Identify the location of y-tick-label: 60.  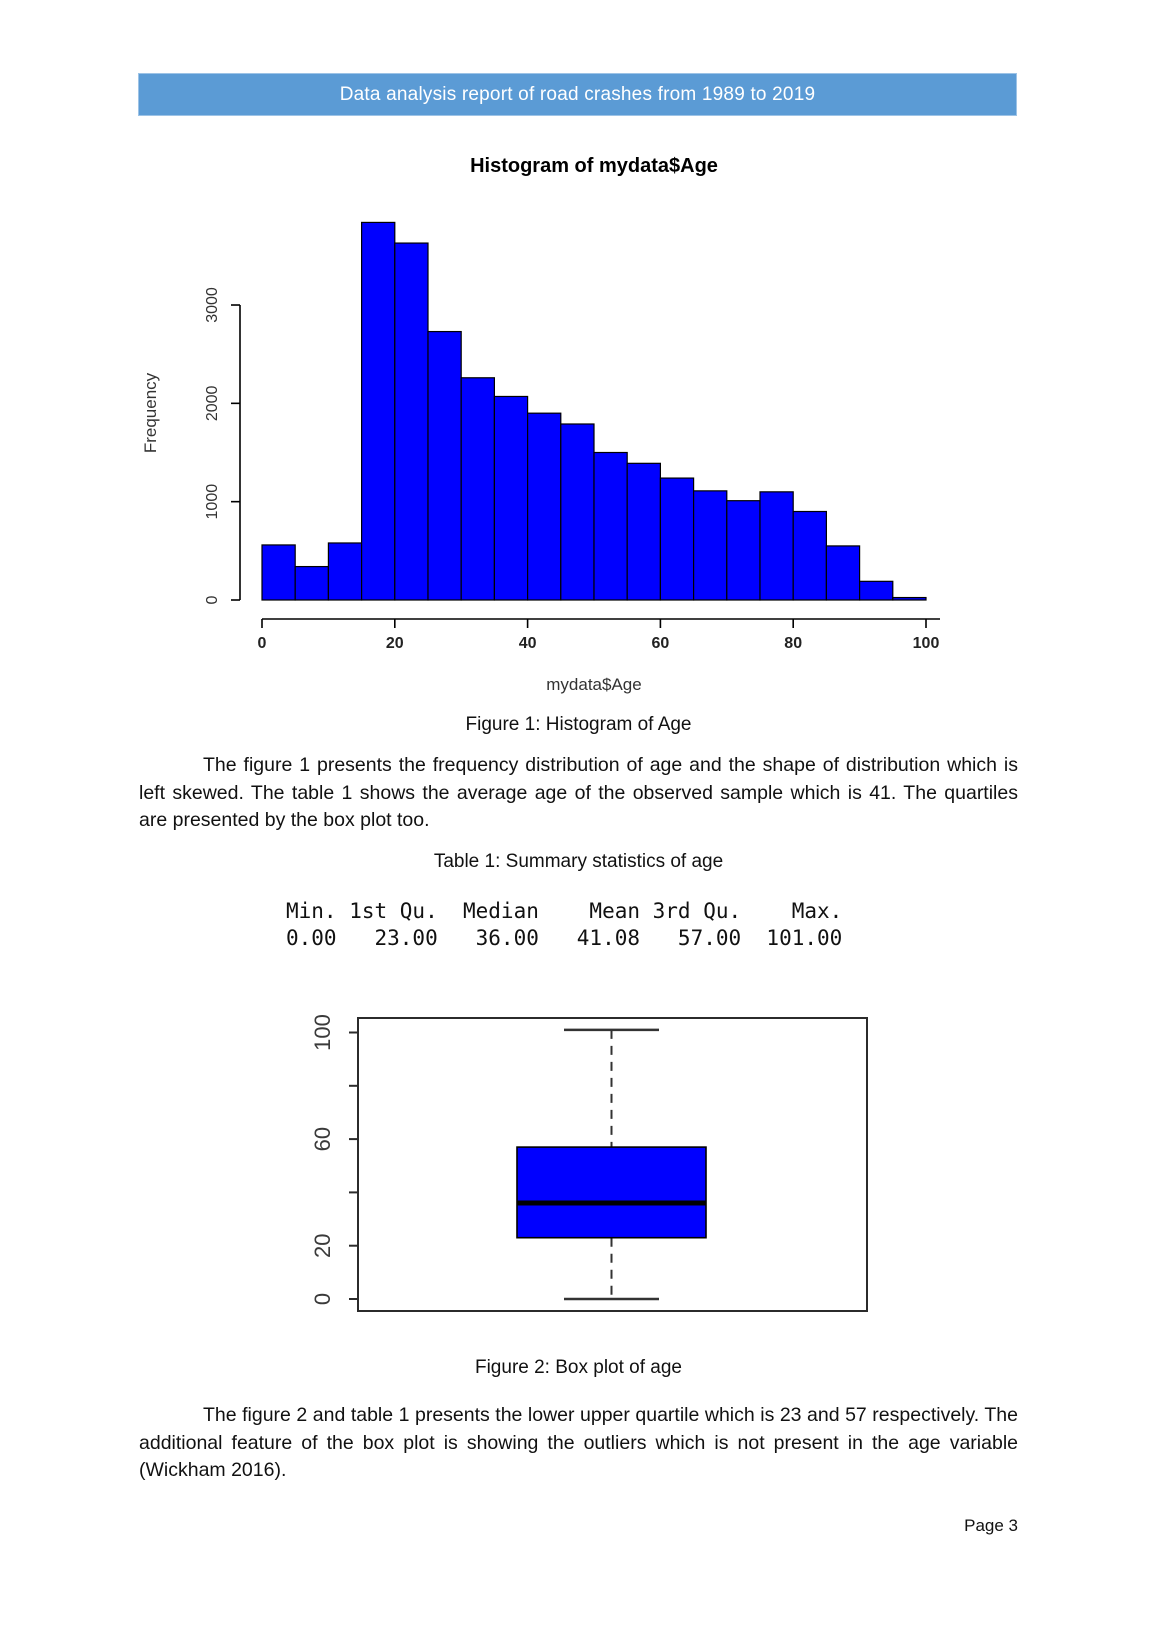
(322, 1139).